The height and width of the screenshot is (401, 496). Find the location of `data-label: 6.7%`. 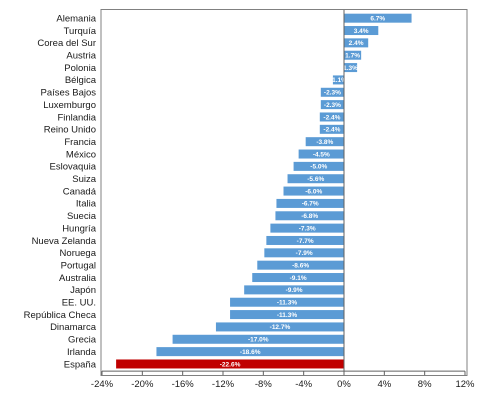

data-label: 6.7% is located at coordinates (377, 18).